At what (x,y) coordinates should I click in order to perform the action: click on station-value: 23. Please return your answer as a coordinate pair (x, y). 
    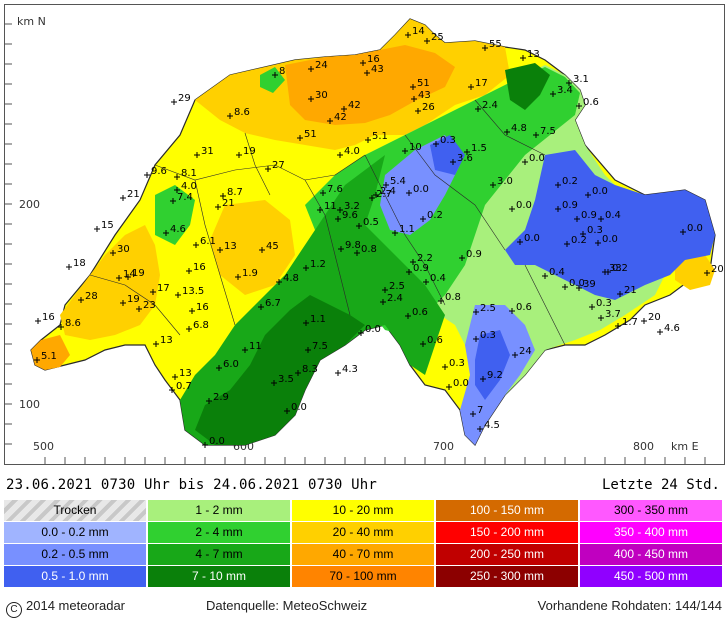
    Looking at the image, I should click on (146, 306).